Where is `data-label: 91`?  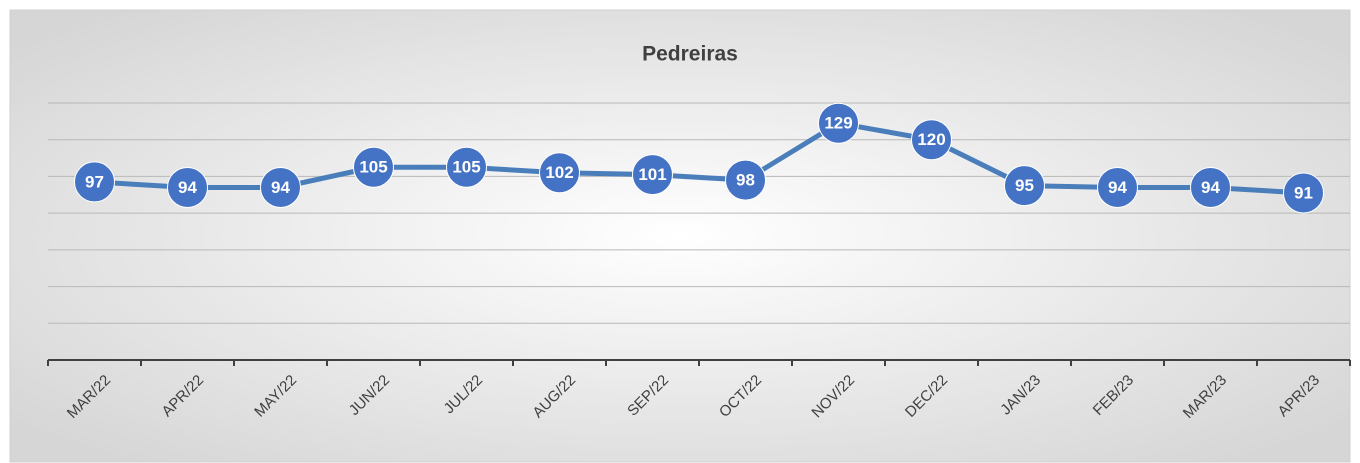
data-label: 91 is located at coordinates (1303, 192).